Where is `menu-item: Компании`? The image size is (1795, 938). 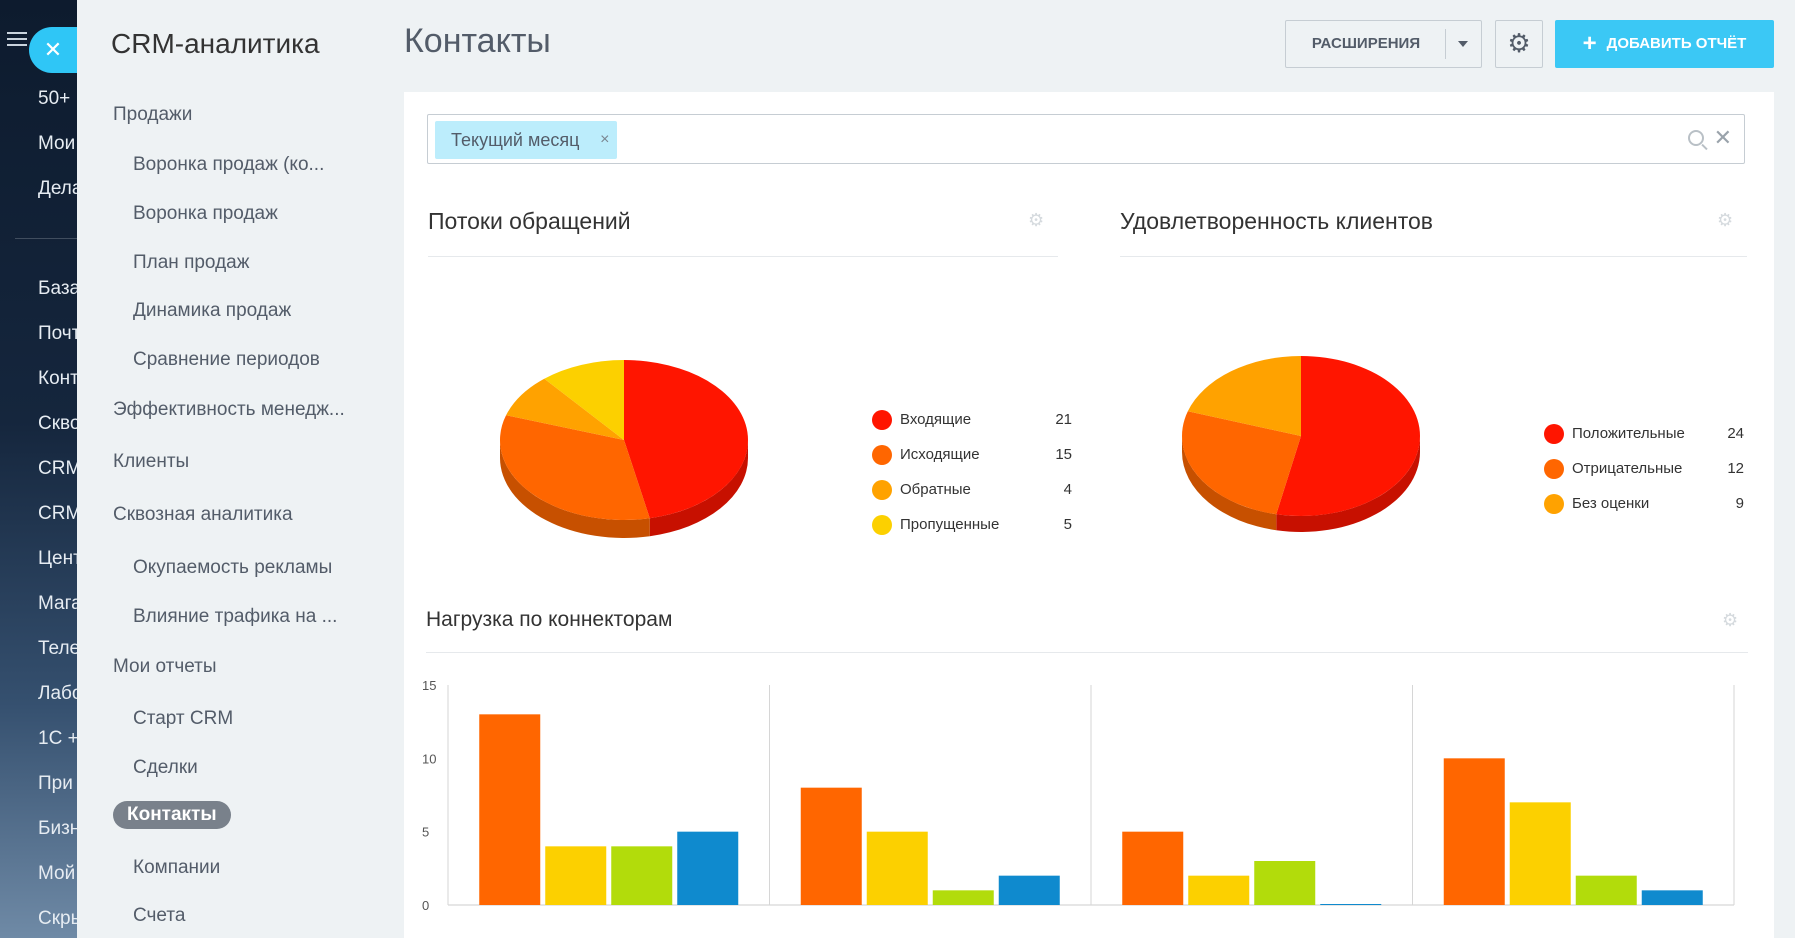 menu-item: Компании is located at coordinates (177, 867).